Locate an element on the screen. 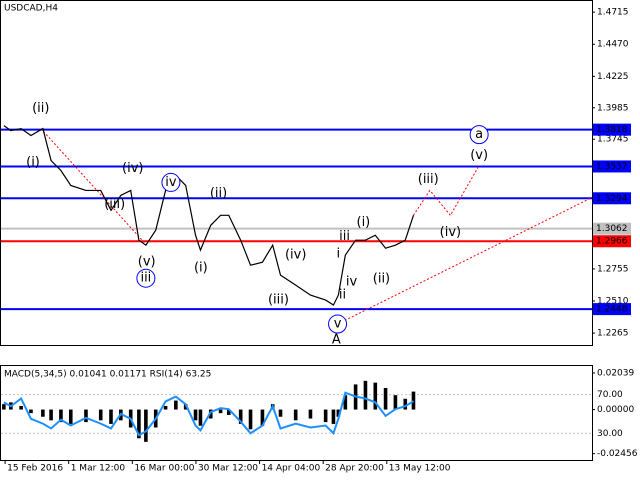 The width and height of the screenshot is (640, 480). level-label: 1.3818 is located at coordinates (612, 130).